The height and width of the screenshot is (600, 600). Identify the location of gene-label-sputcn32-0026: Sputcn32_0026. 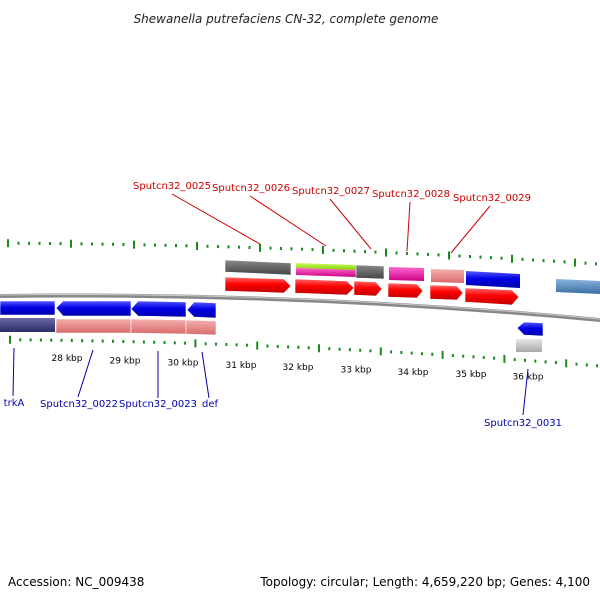
(251, 188).